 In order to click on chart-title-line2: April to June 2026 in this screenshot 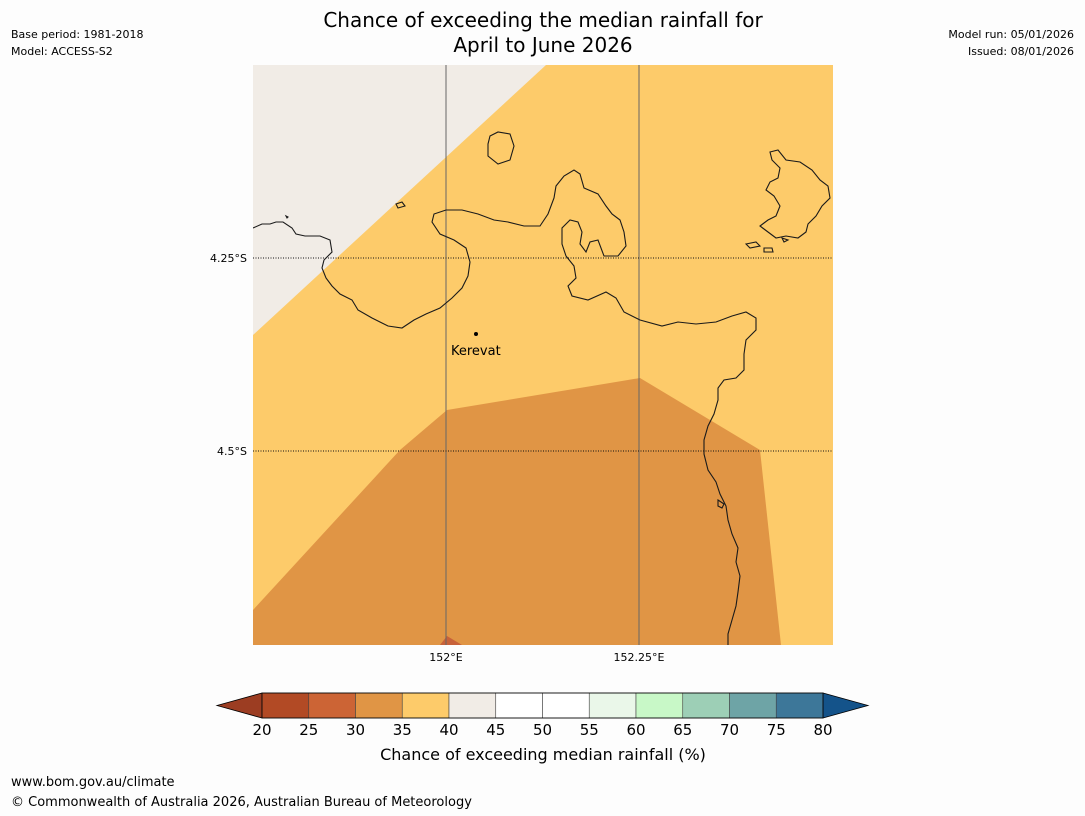, I will do `click(543, 45)`.